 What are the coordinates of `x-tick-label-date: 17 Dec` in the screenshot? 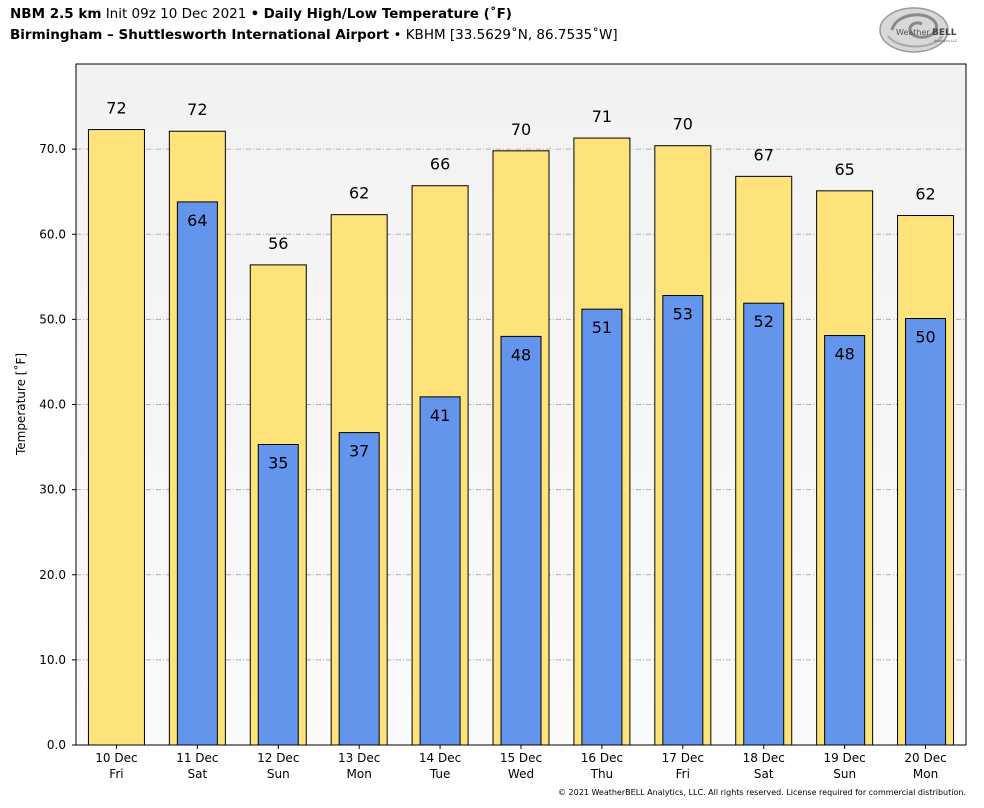 It's located at (683, 758).